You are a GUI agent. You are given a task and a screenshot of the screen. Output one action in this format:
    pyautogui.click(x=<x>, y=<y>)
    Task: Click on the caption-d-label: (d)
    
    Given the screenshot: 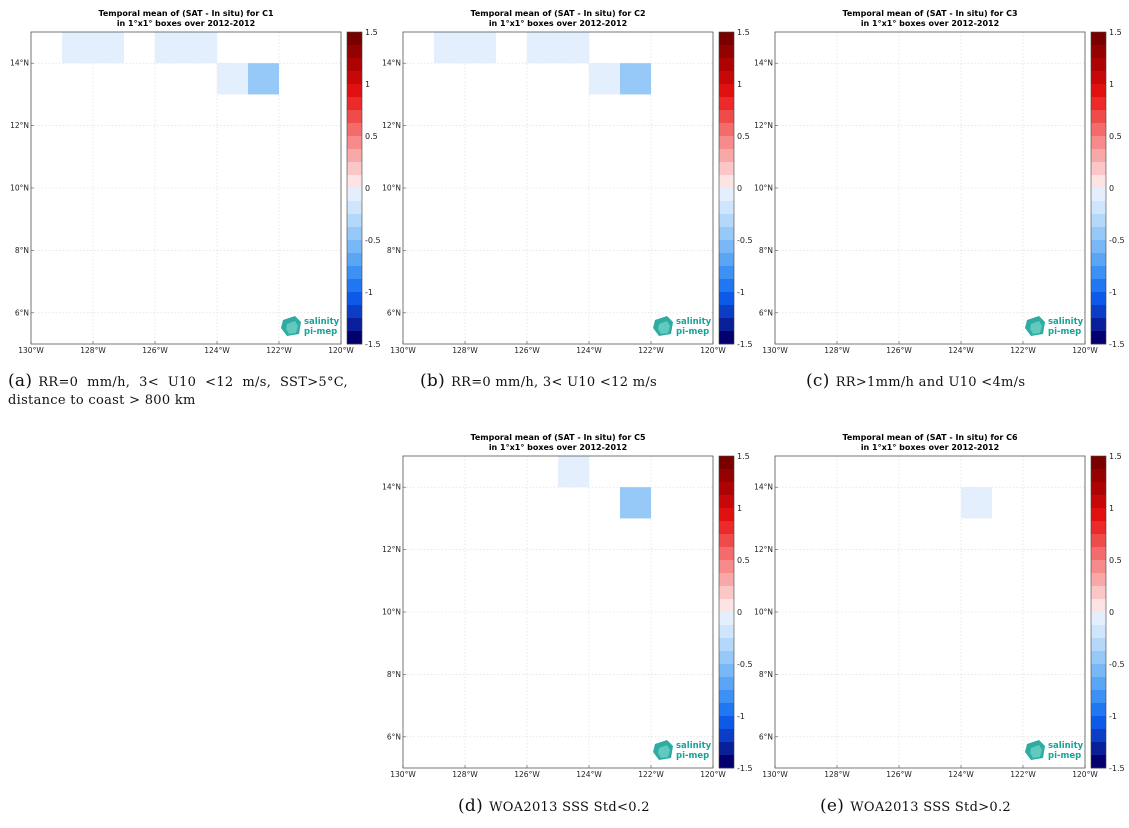 What is the action you would take?
    pyautogui.click(x=471, y=806)
    